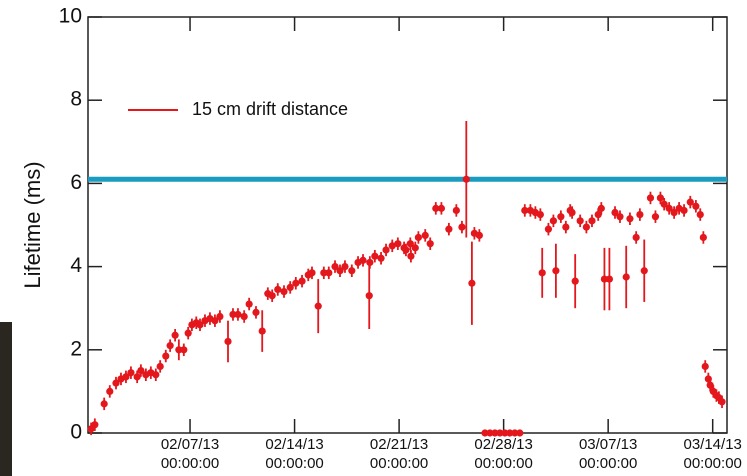  I want to click on y-tick-label: 8, so click(76, 99).